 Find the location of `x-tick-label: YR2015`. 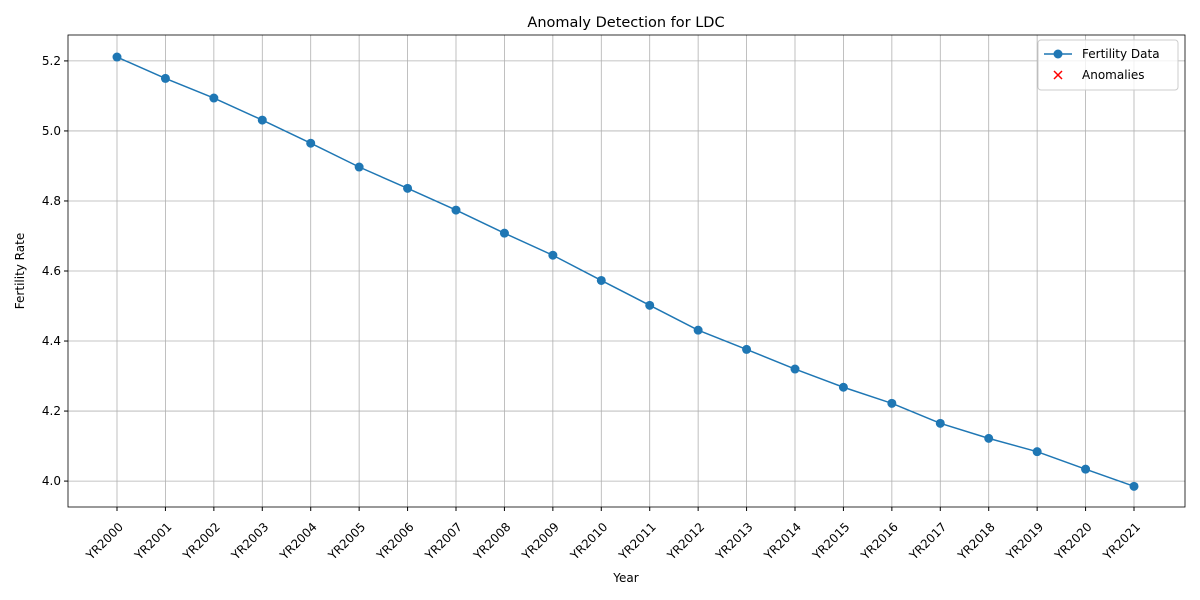

x-tick-label: YR2015 is located at coordinates (830, 541).